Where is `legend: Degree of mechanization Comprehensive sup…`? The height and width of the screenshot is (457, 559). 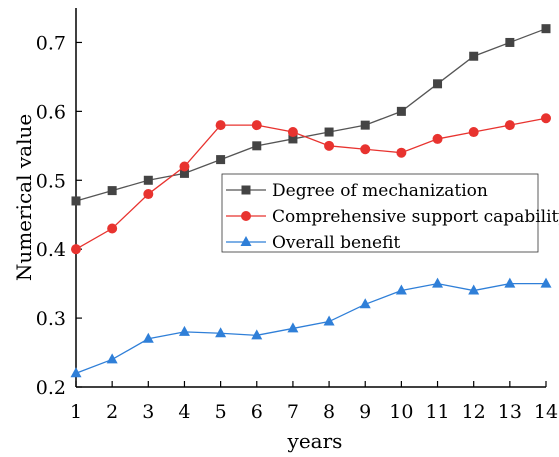 legend: Degree of mechanization Comprehensive sup… is located at coordinates (390, 213).